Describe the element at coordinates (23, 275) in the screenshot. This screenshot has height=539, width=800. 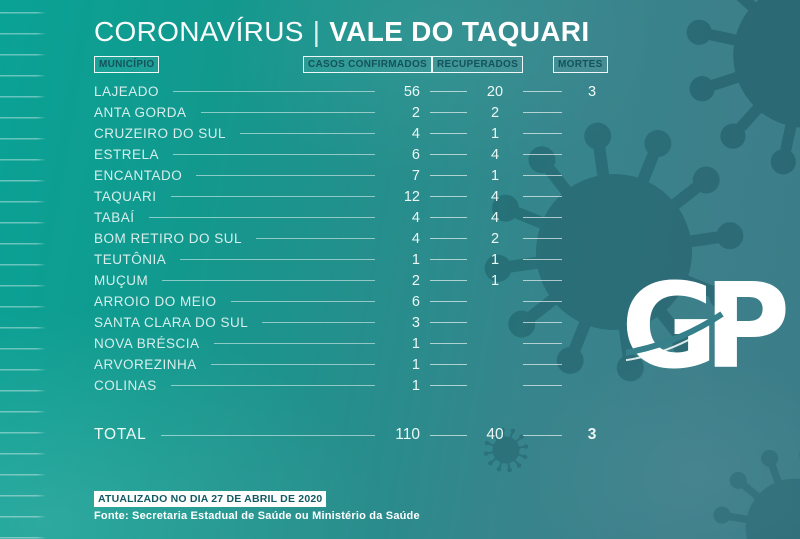
I see `ruled-edge-decoration` at that location.